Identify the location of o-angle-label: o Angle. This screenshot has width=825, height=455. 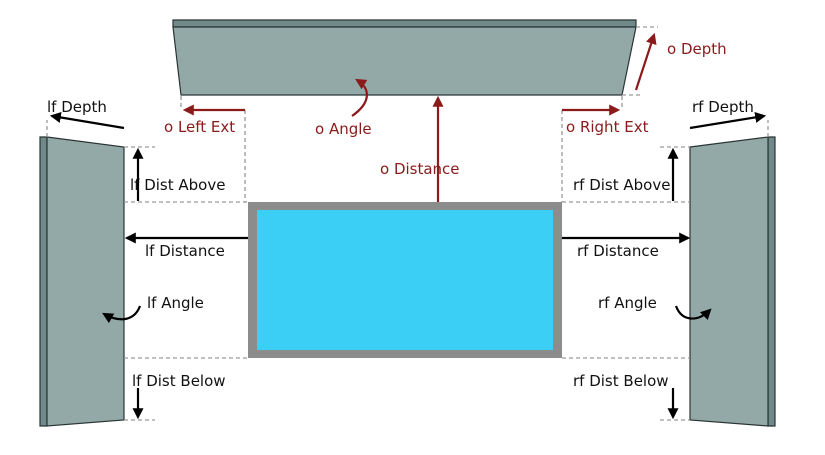
(343, 129).